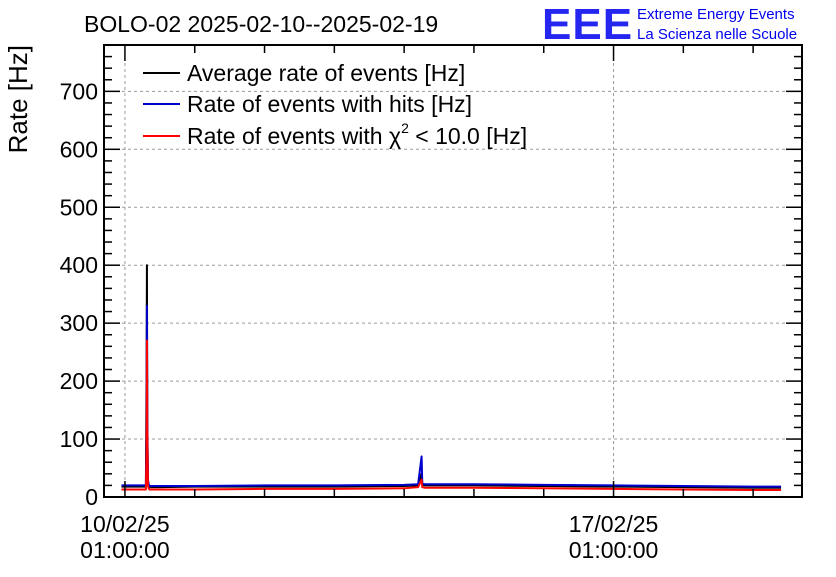 This screenshot has height=577, width=836. I want to click on legend-label-2: Rate of events with hits [Hz], so click(329, 104).